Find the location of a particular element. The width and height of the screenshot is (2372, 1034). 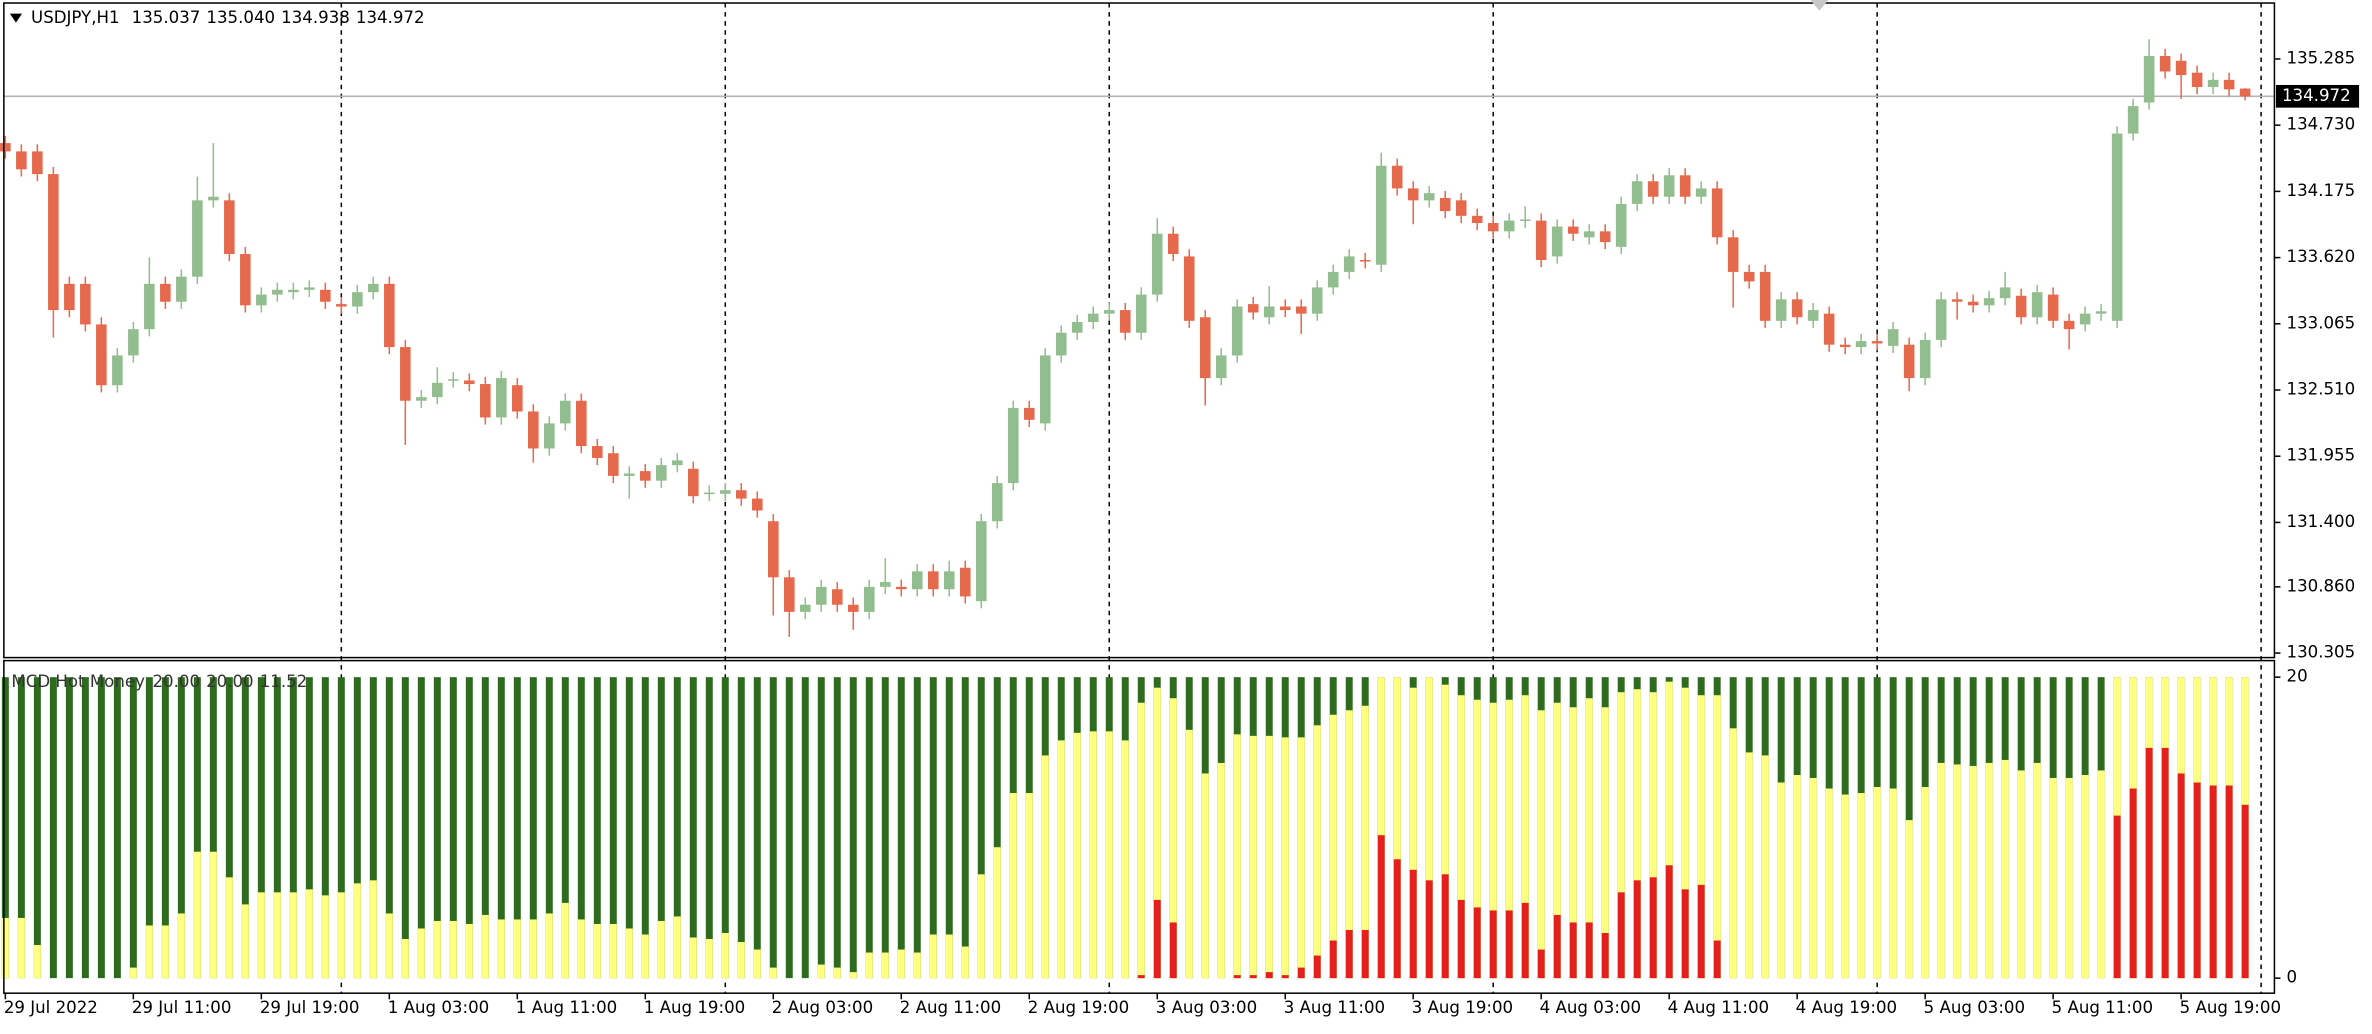

y-tick-label: 130.860 is located at coordinates (2321, 585).